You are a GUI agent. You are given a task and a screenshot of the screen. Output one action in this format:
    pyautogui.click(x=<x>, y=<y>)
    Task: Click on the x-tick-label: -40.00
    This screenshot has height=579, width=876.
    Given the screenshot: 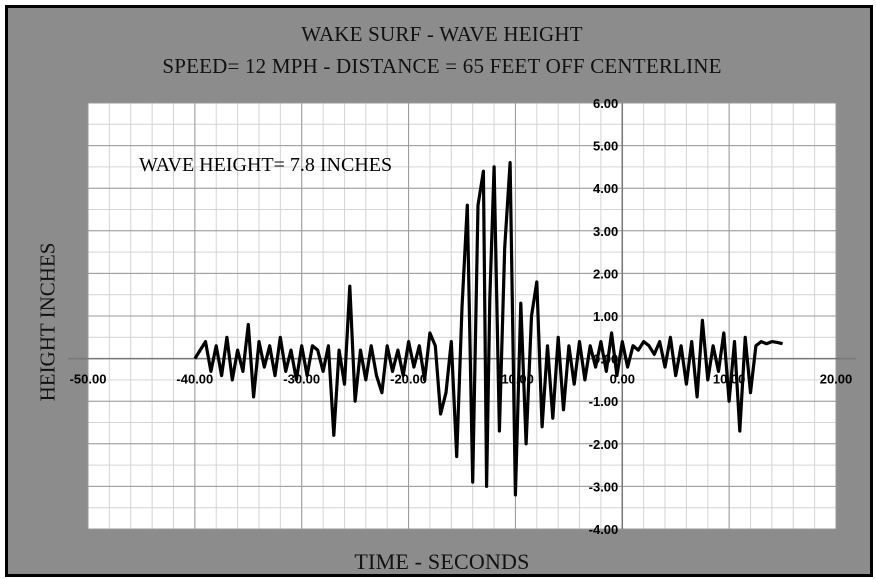 What is the action you would take?
    pyautogui.click(x=194, y=379)
    